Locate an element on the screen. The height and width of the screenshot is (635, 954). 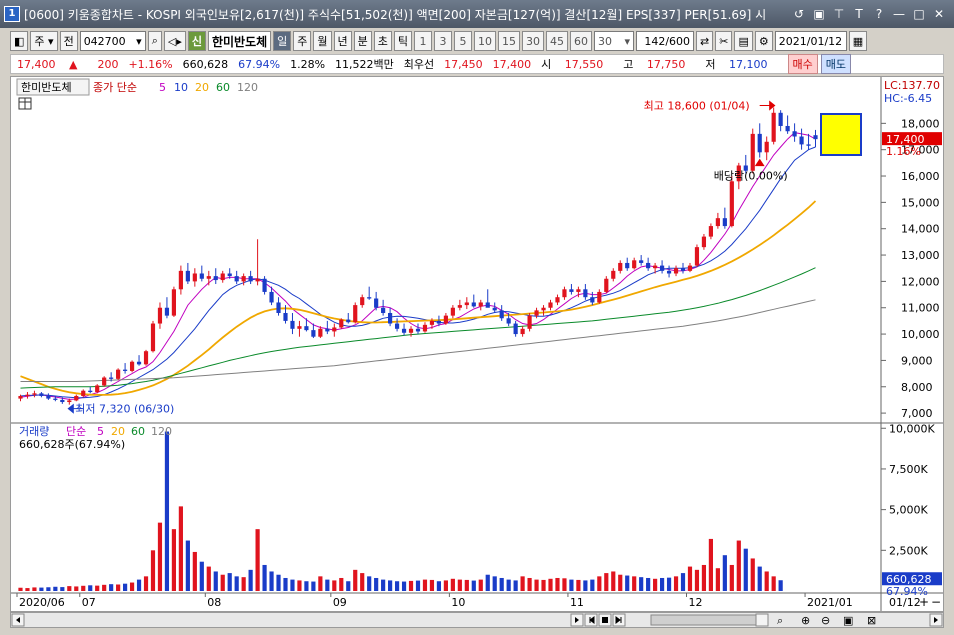
period-type-select: 주 ▾ is located at coordinates (44, 41).